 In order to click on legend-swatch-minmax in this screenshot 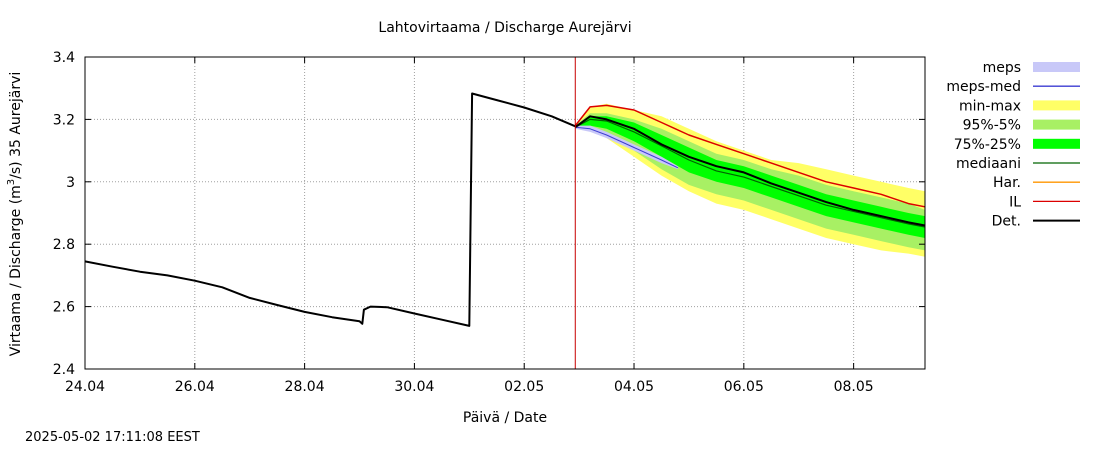, I will do `click(1056, 105)`.